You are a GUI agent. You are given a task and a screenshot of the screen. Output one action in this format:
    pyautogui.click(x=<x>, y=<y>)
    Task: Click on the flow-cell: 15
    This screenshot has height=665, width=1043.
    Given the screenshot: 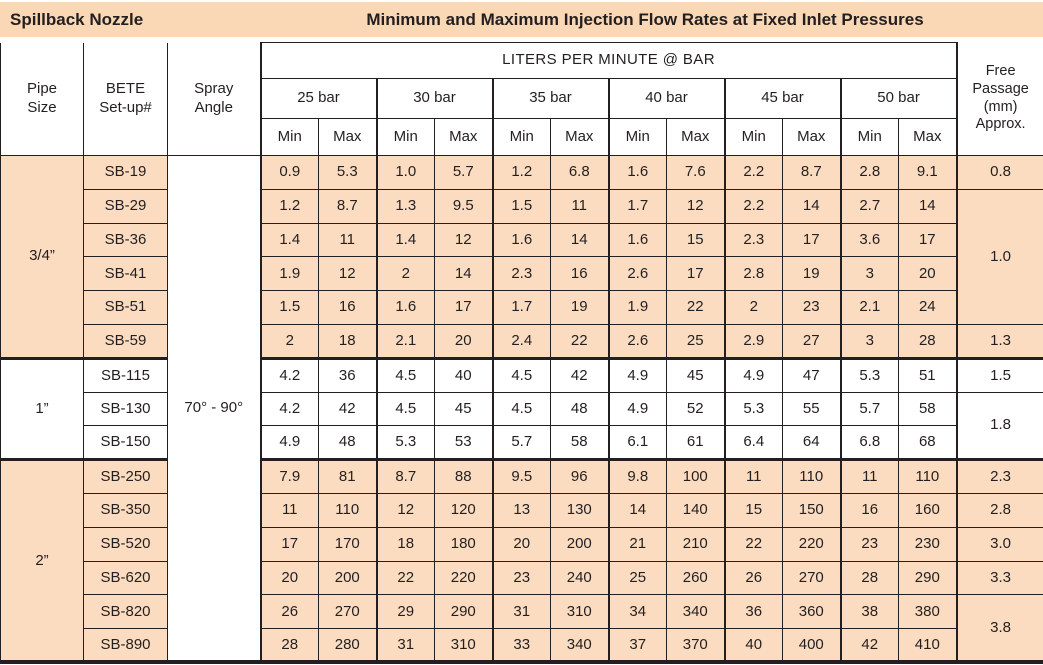 What is the action you would take?
    pyautogui.click(x=695, y=240)
    